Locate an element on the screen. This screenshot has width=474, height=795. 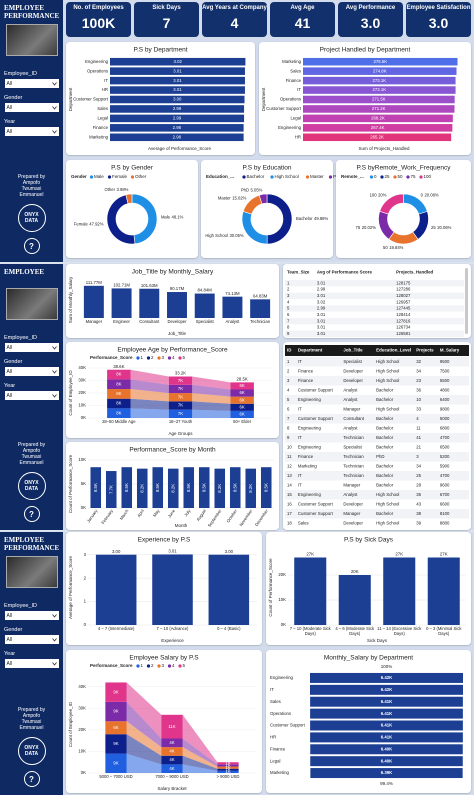
slice-category: PhD is located at coordinates (245, 189).